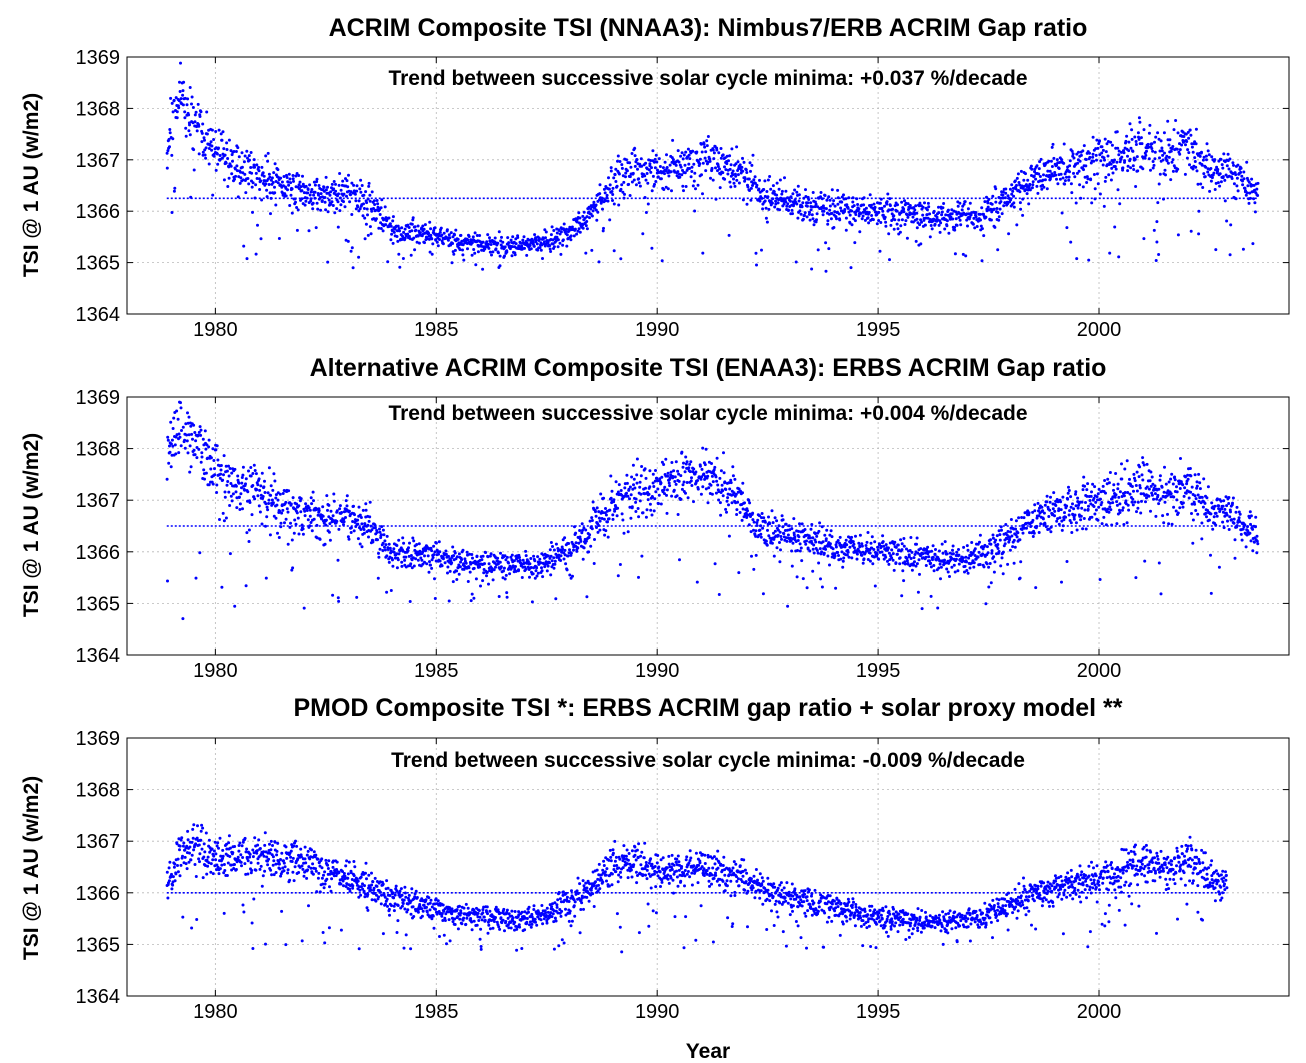 This screenshot has width=1306, height=1063. Describe the element at coordinates (436, 330) in the screenshot. I see `x-tick-label: 1985` at that location.